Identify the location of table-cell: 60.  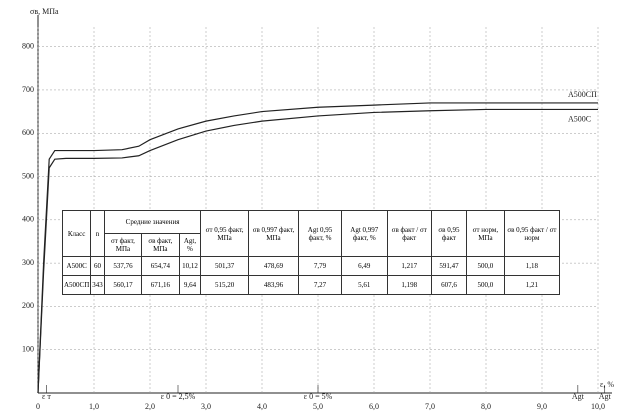
(97, 266).